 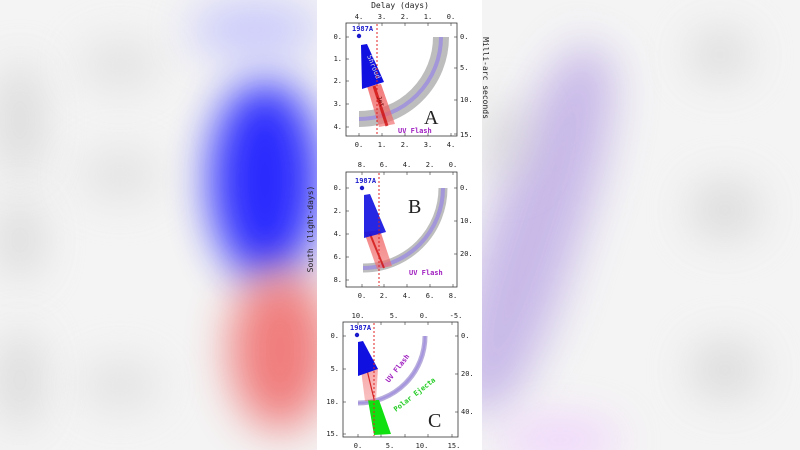 I want to click on tick-label: -5., so click(x=456, y=316).